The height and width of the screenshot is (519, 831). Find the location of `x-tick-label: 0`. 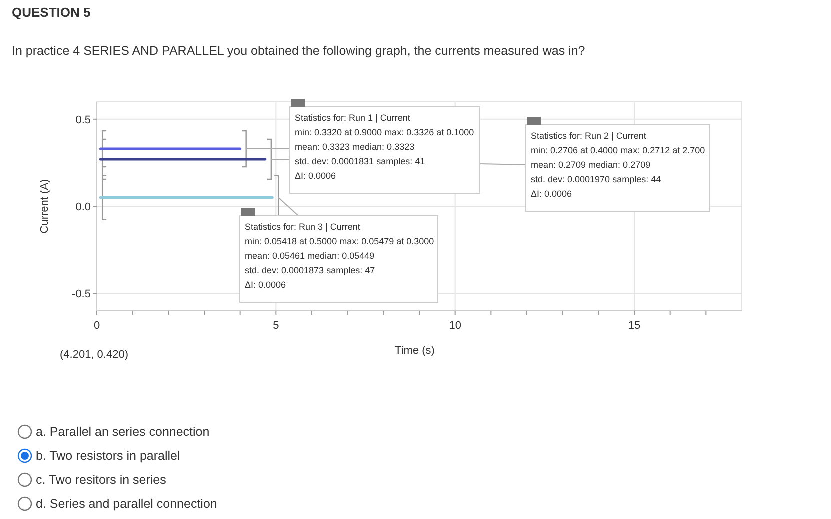

x-tick-label: 0 is located at coordinates (97, 326).